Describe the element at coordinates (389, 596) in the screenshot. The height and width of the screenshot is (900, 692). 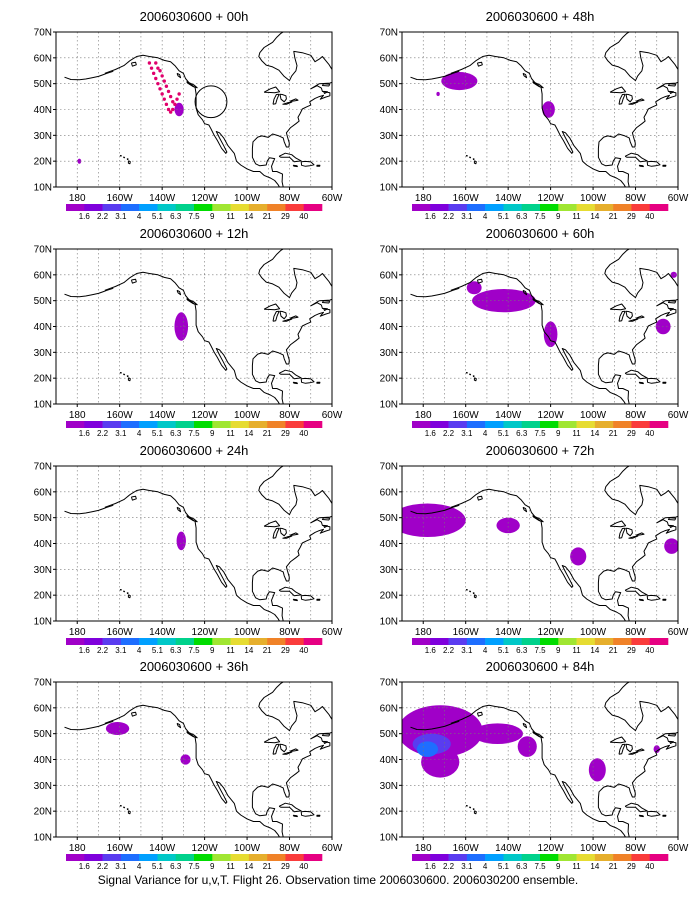
I see `lat-tick-label: 20N` at that location.